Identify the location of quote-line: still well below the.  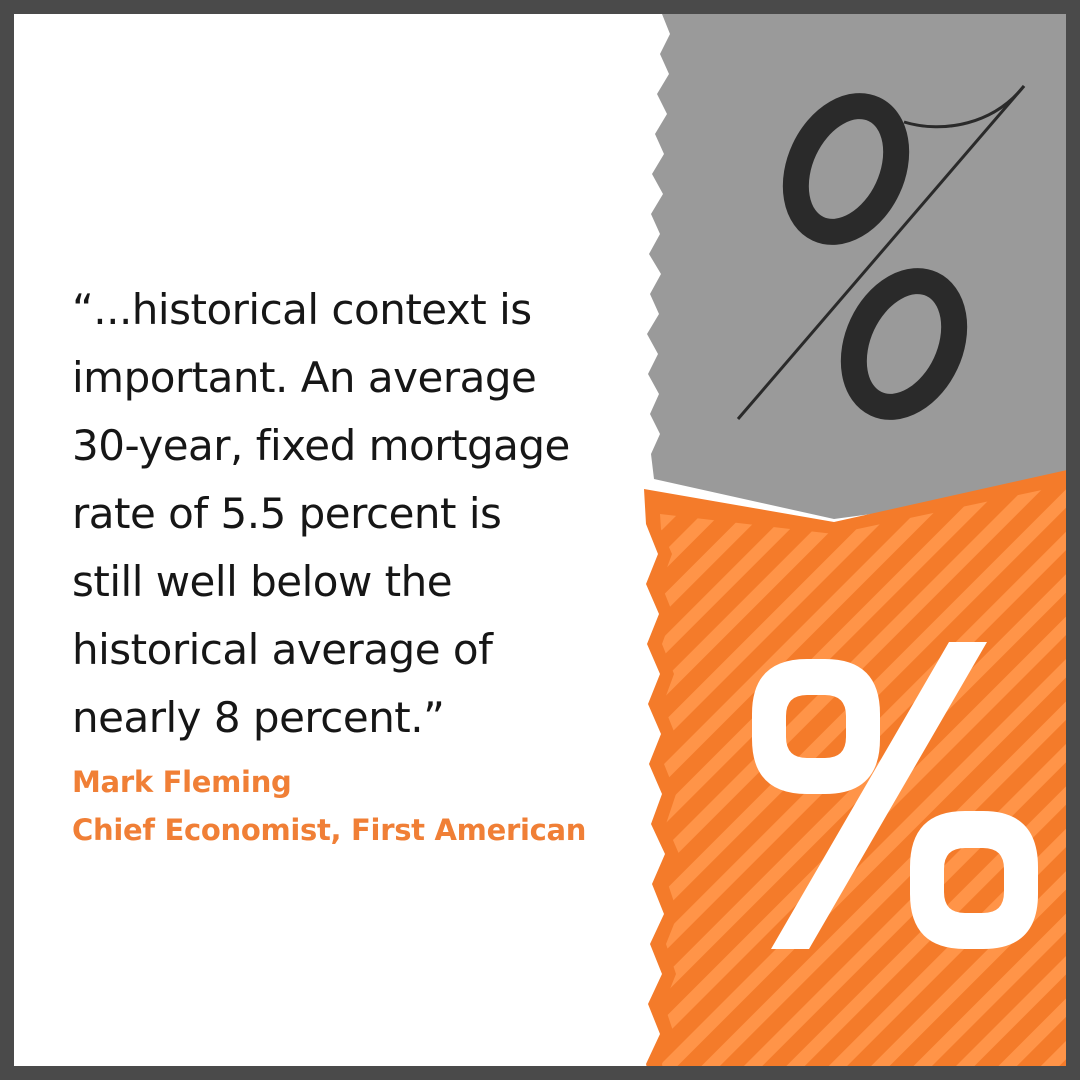
(262, 581).